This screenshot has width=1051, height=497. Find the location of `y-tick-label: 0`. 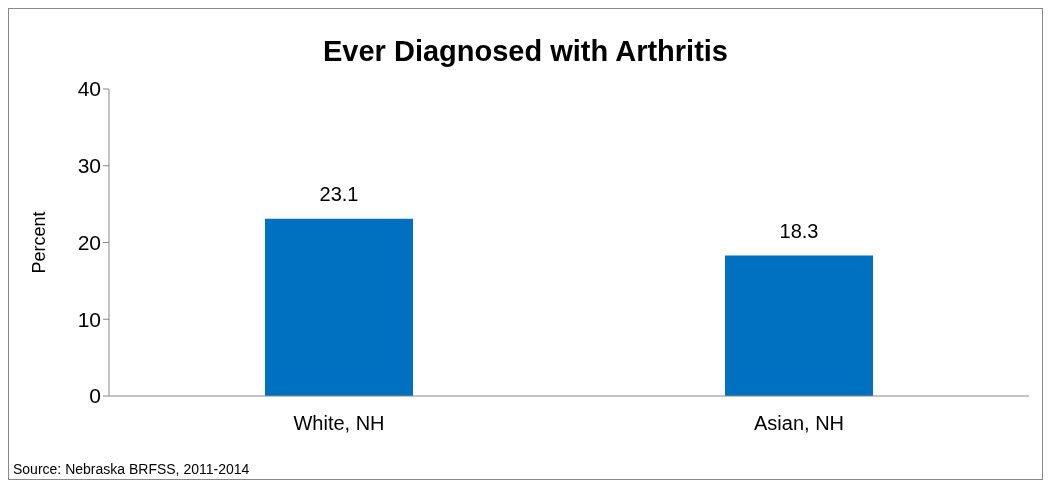

y-tick-label: 0 is located at coordinates (95, 396).